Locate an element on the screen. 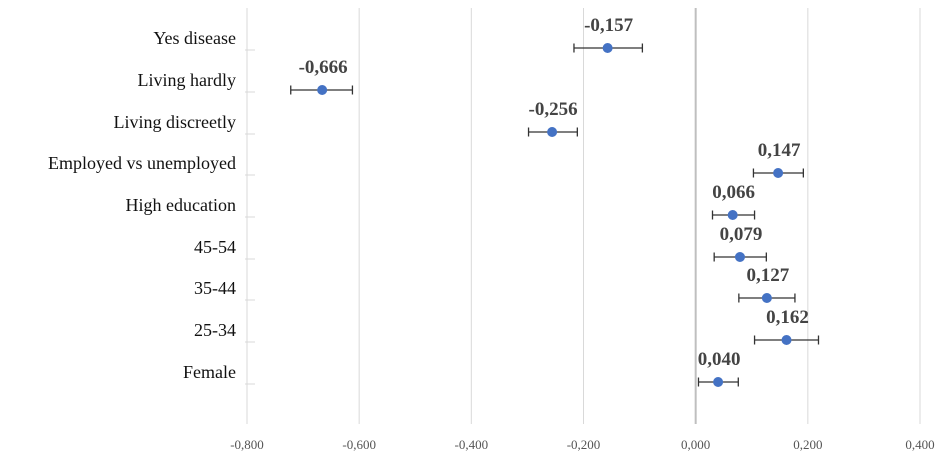  y-axis-ticks is located at coordinates (250, 217).